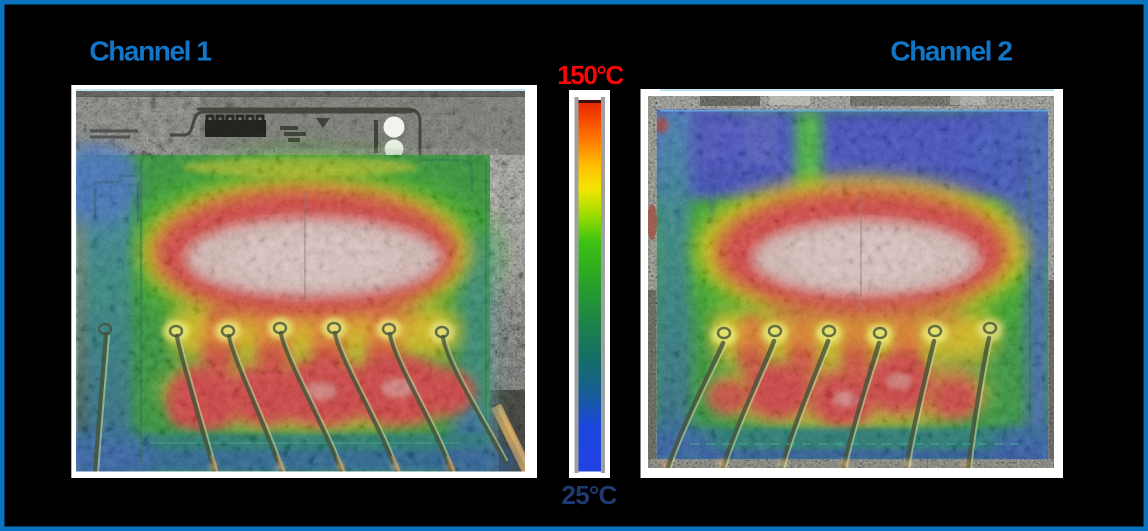 This screenshot has width=1148, height=531. Describe the element at coordinates (951, 51) in the screenshot. I see `svg-text: Channel 2` at that location.